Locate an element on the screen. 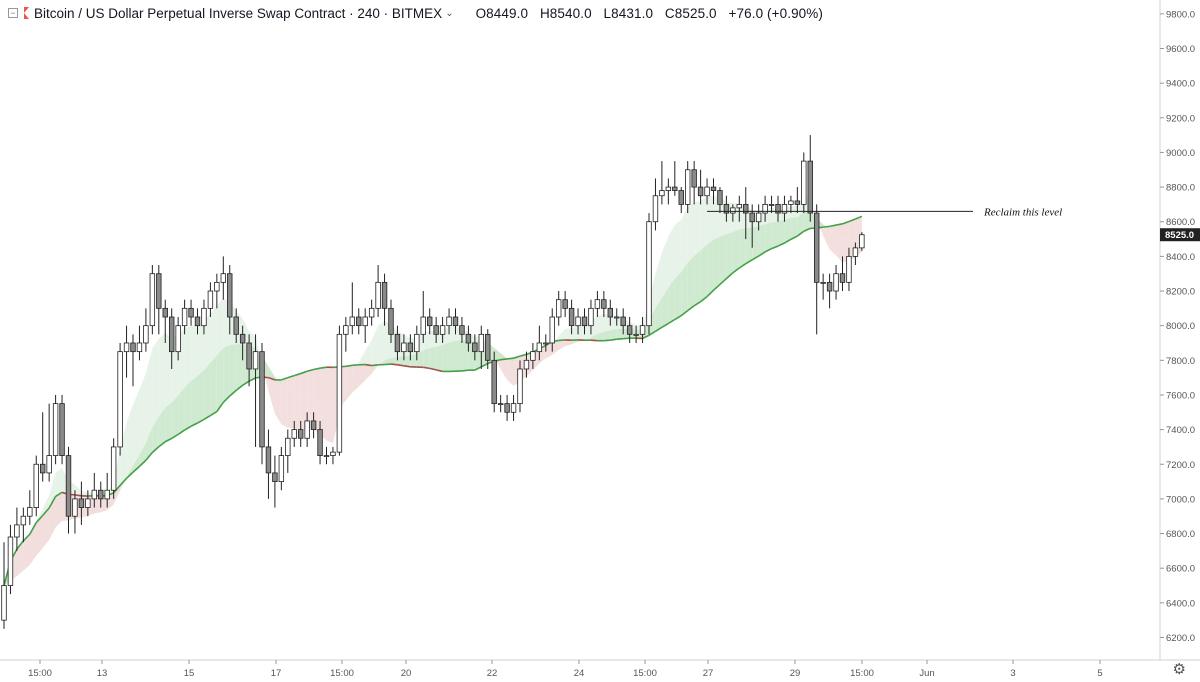 Image resolution: width=1200 pixels, height=682 pixels. flag-icon is located at coordinates (26, 13).